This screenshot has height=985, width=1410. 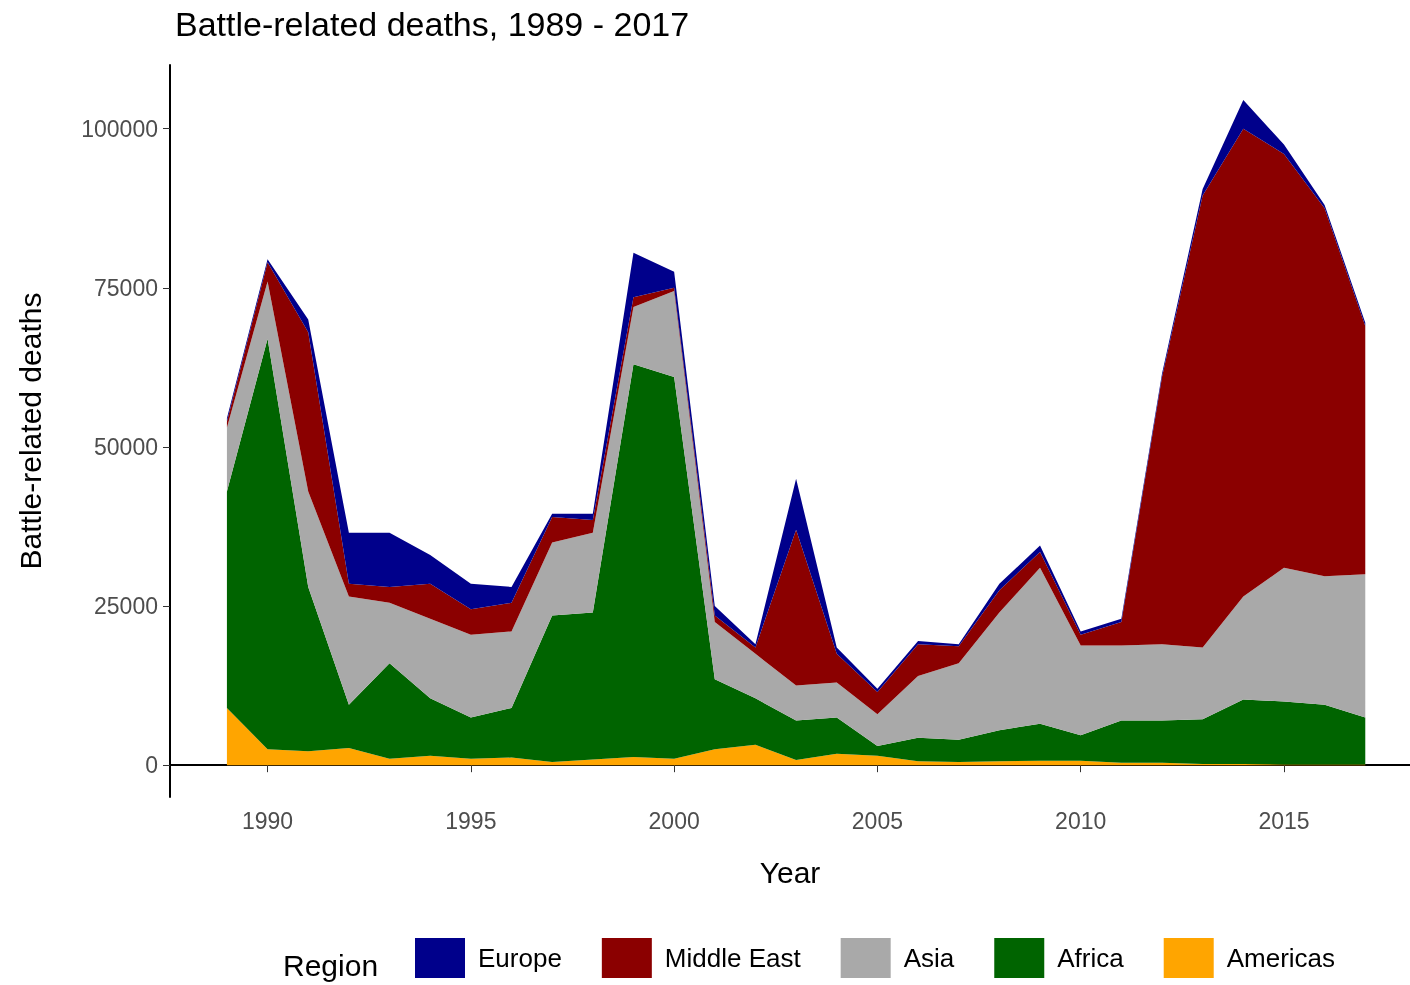 I want to click on legend-label: Middle East, so click(x=733, y=958).